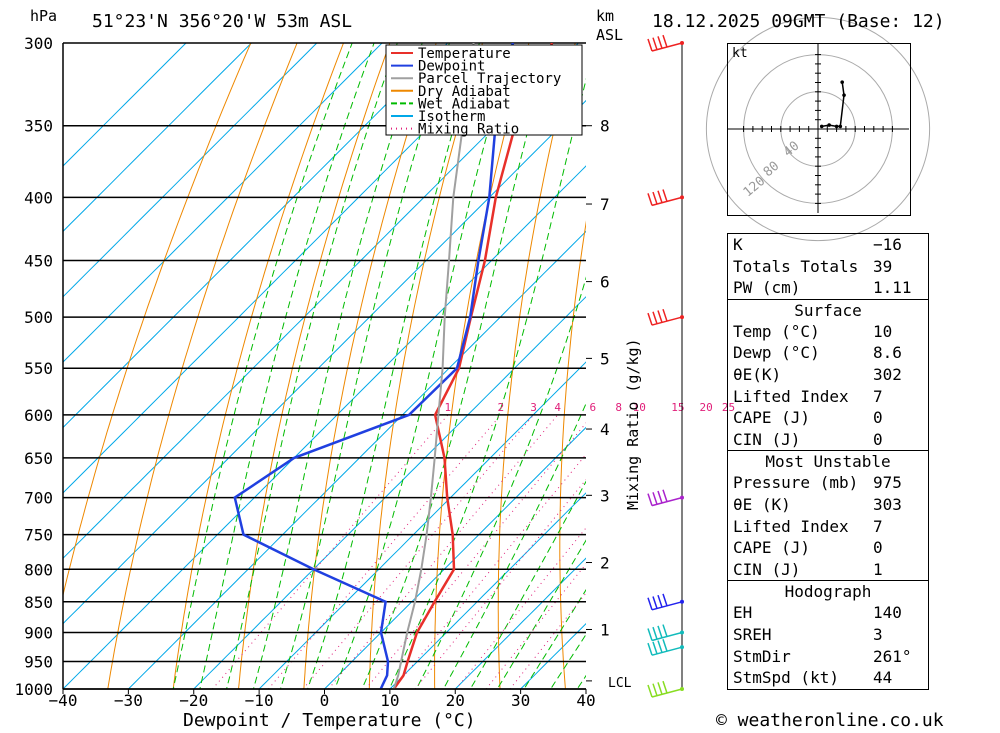  What do you see at coordinates (38, 632) in the screenshot?
I see `pressure-tick-label: 900` at bounding box center [38, 632].